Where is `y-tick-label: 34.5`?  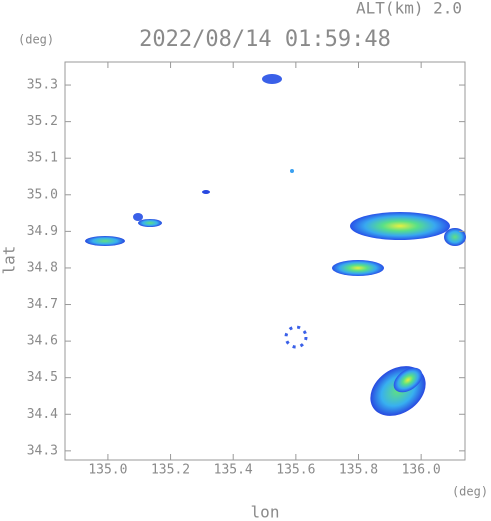 y-tick-label: 34.5 is located at coordinates (42, 377).